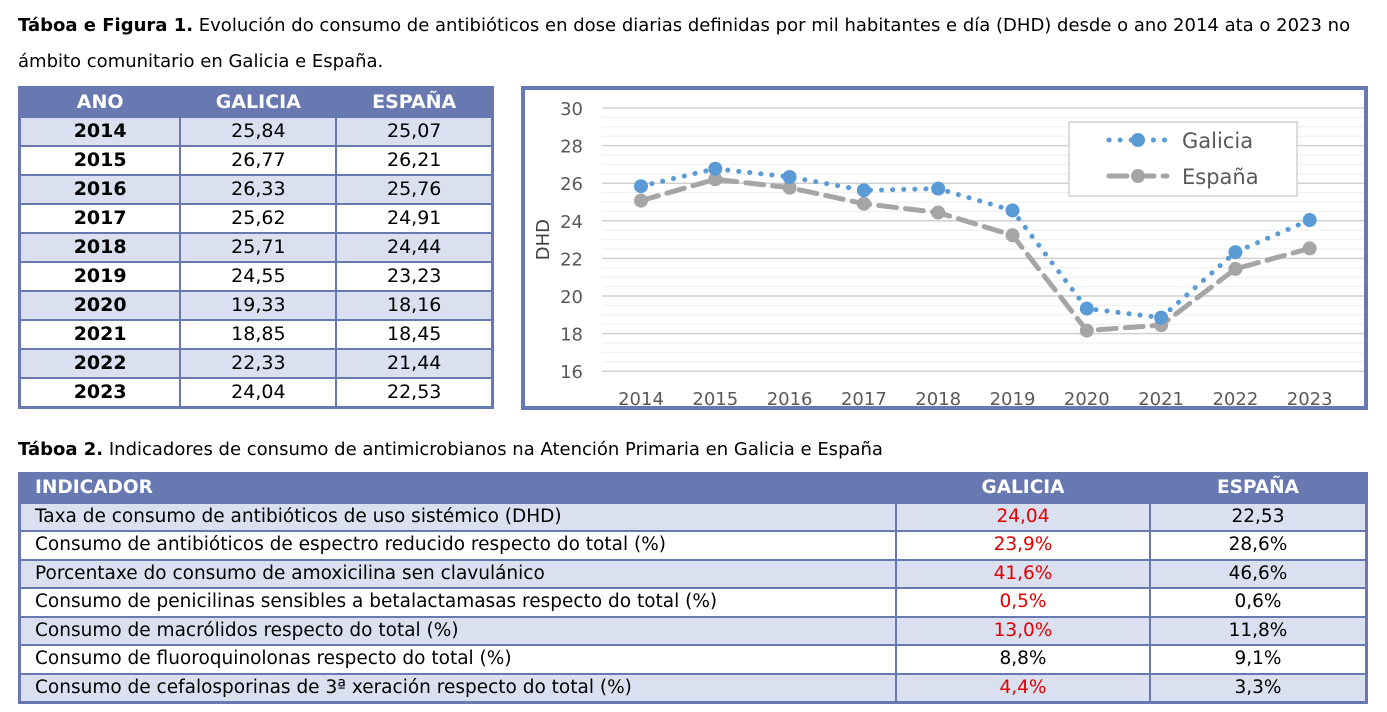 The width and height of the screenshot is (1387, 712). Describe the element at coordinates (256, 160) in the screenshot. I see `table-row: 2015 26,77 26,21` at that location.